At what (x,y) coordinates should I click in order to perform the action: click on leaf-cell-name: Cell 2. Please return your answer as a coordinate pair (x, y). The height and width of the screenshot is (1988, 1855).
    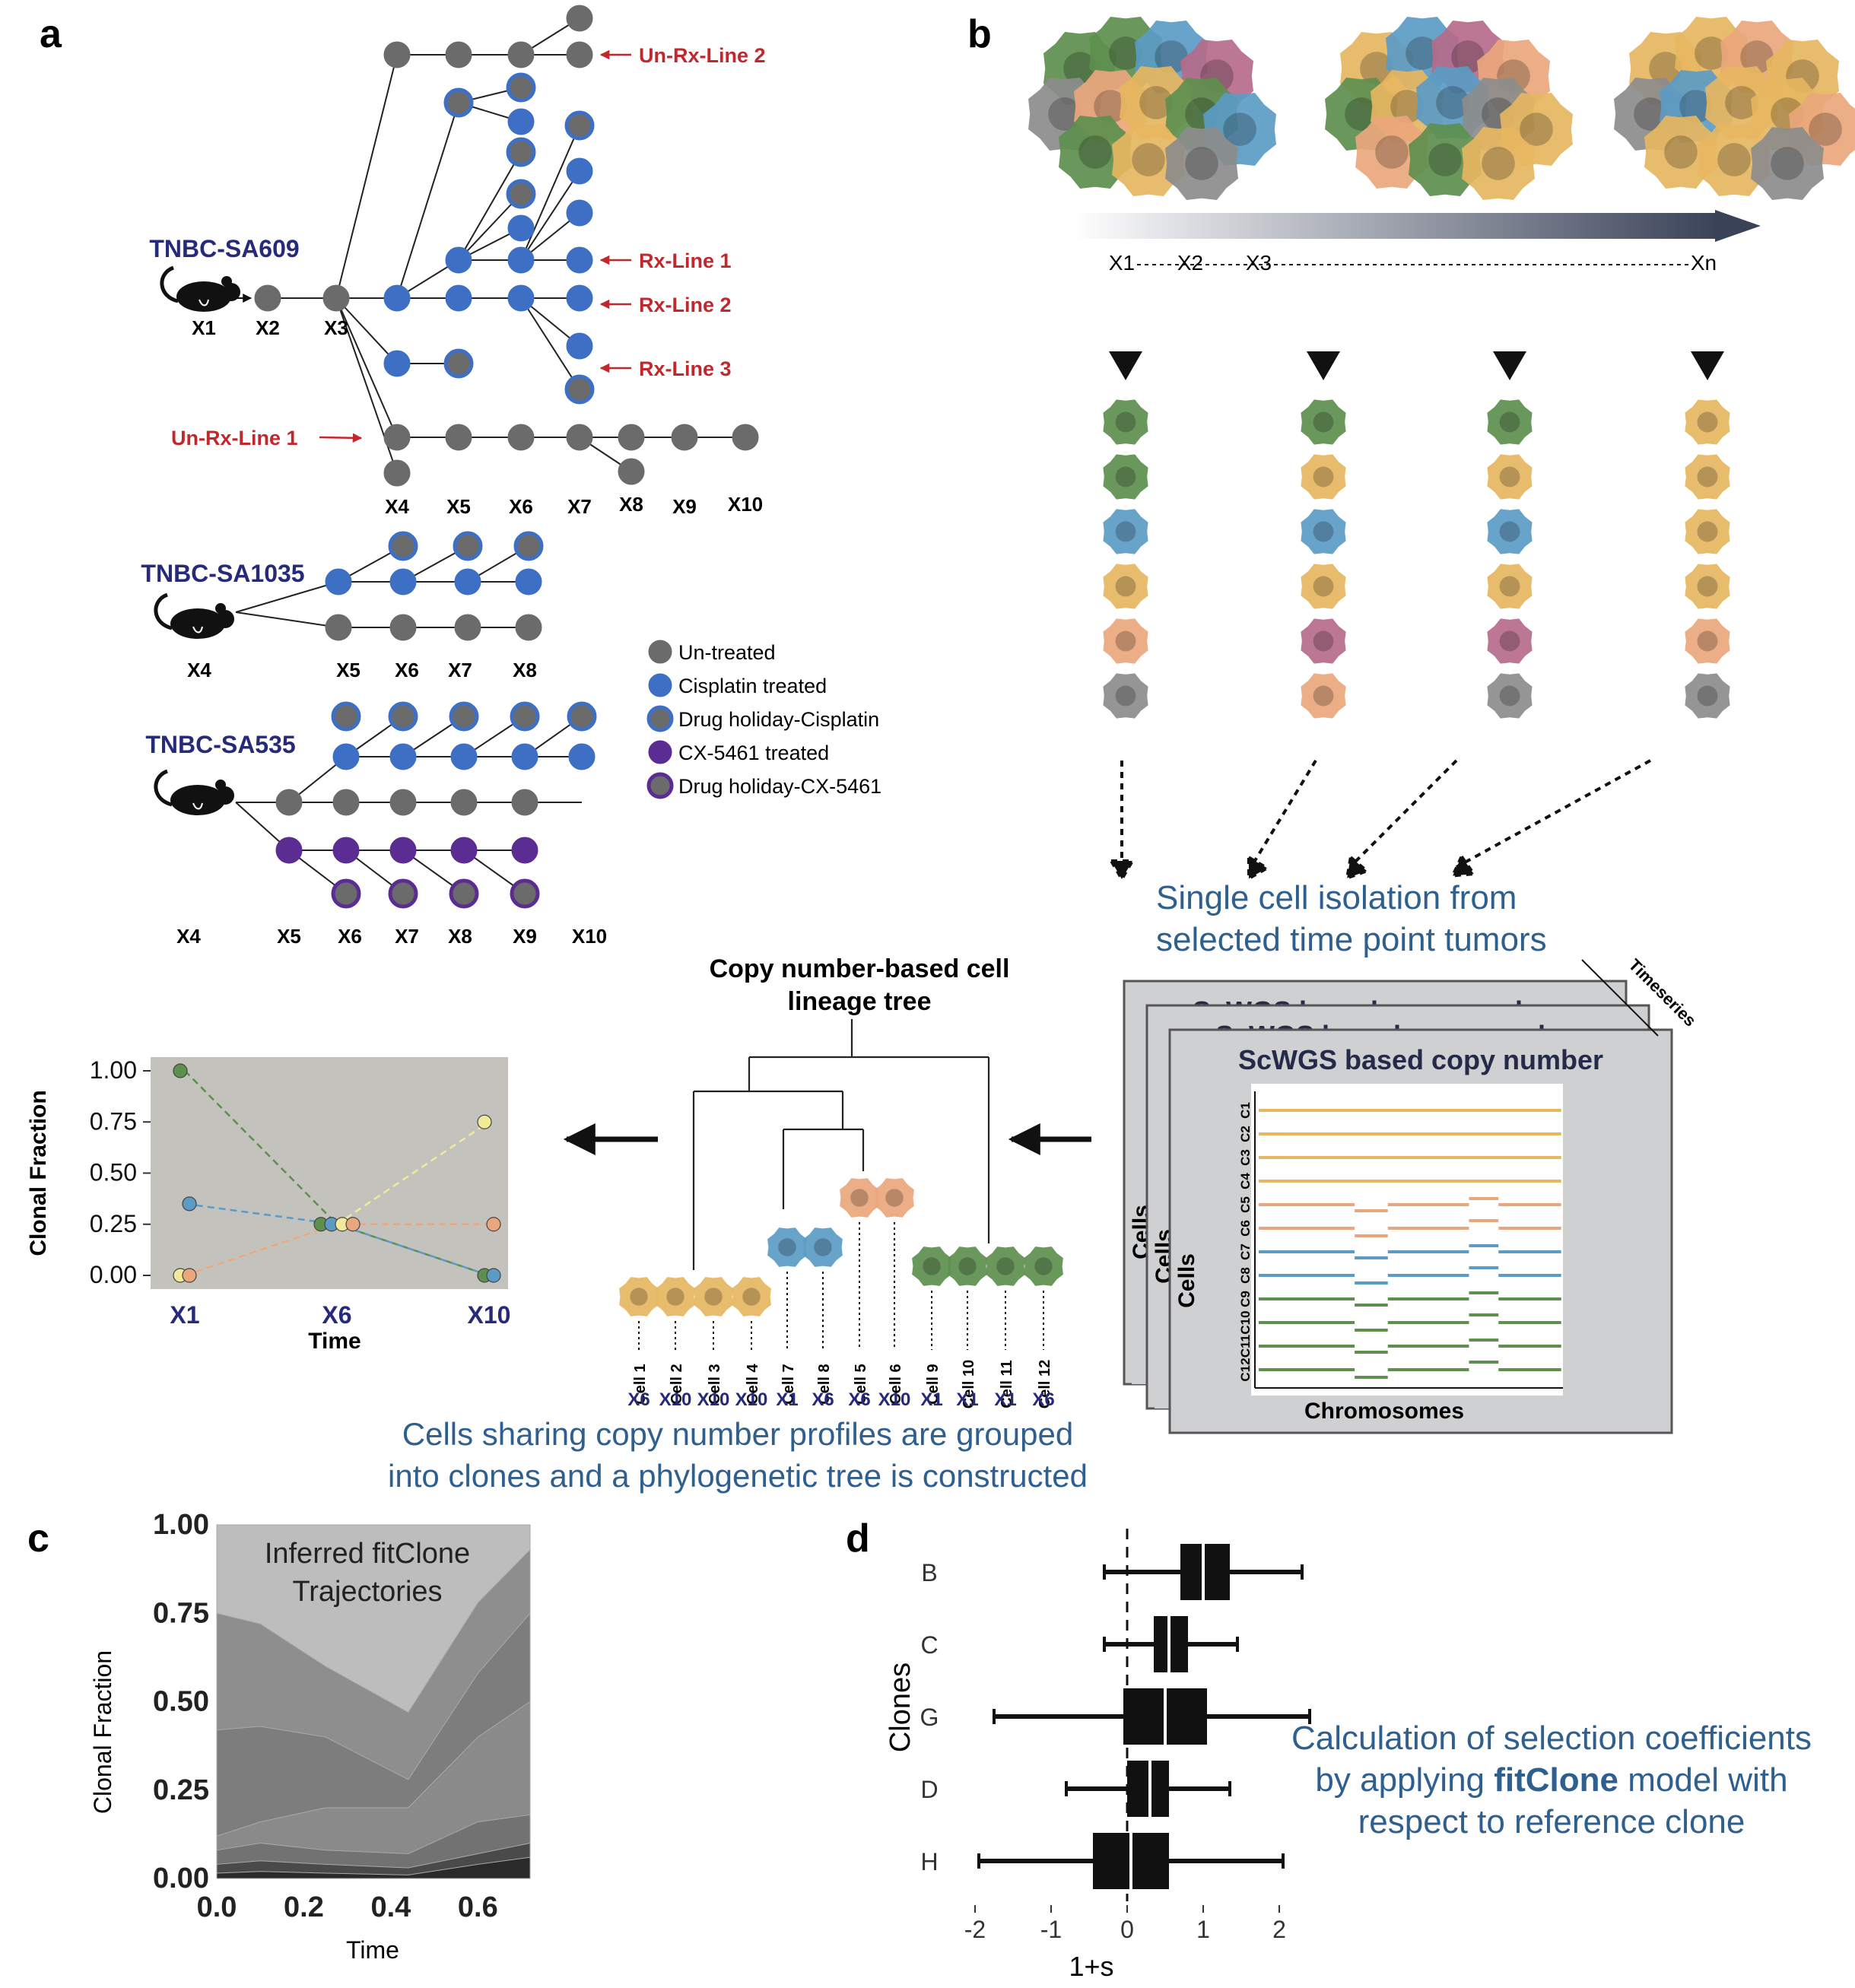
    Looking at the image, I should click on (677, 1384).